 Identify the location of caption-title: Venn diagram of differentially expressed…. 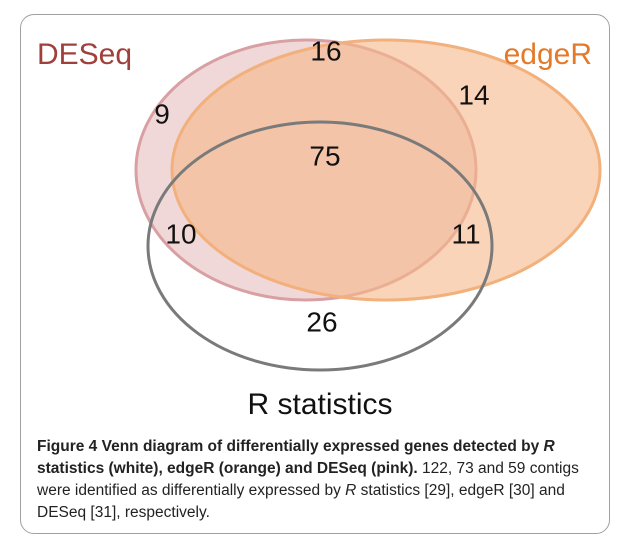
(320, 446).